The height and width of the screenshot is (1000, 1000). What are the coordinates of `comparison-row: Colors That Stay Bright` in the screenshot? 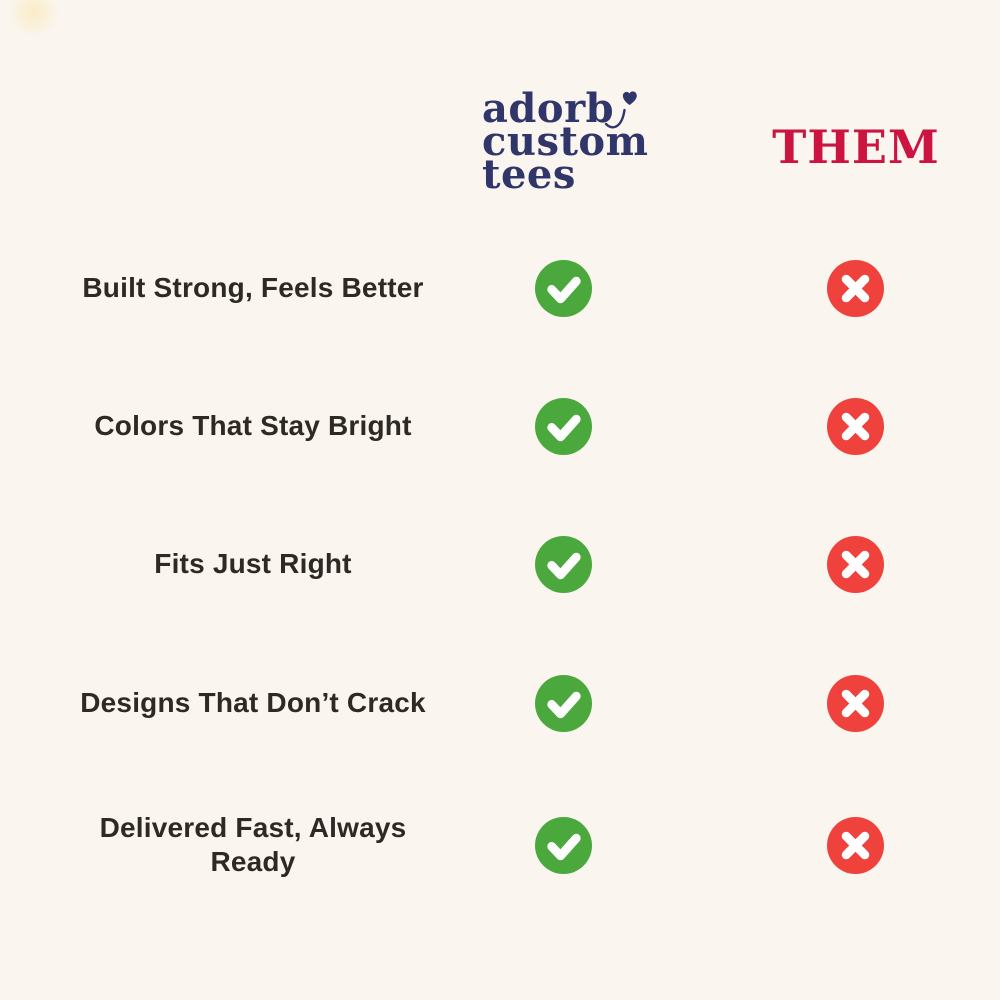 It's located at (500, 426).